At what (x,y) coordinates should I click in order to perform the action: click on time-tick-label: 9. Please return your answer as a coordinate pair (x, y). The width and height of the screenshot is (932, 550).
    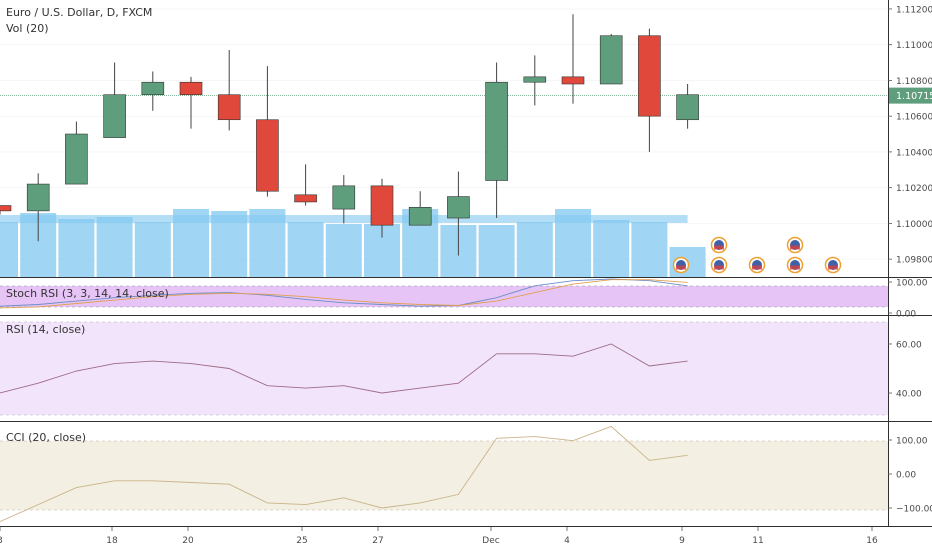
    Looking at the image, I should click on (682, 541).